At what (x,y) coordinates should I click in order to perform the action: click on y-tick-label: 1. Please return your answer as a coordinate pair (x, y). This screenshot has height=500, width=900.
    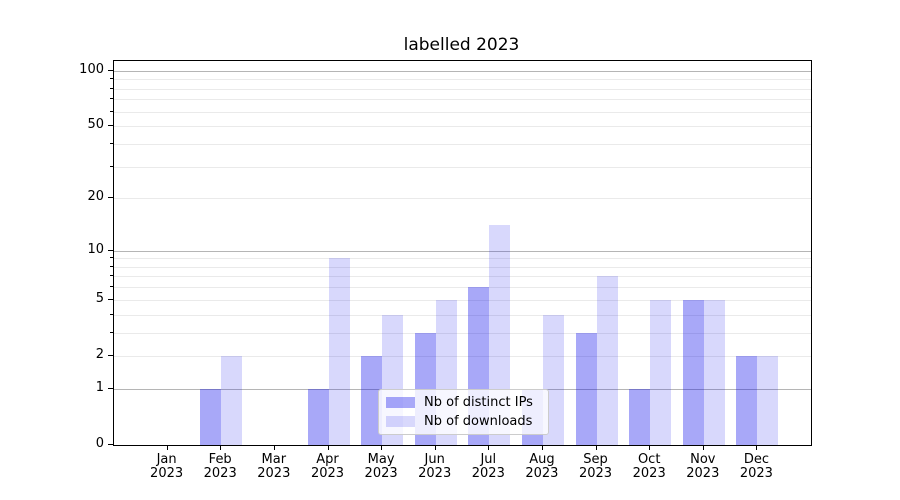
    Looking at the image, I should click on (99, 387).